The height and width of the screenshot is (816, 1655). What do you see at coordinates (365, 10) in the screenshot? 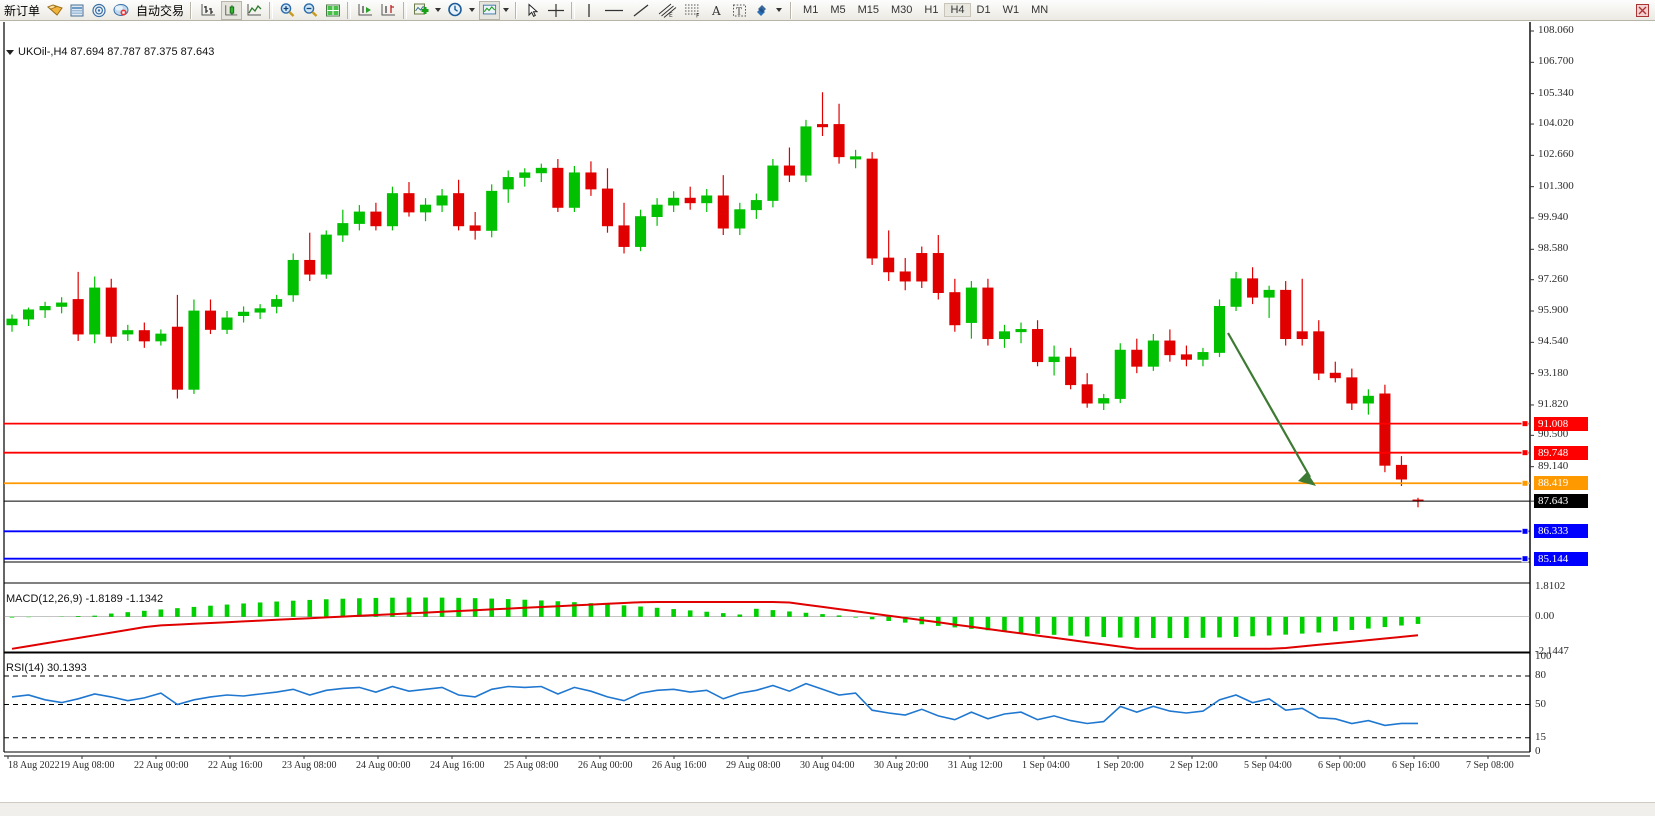
I see `auto-scroll-icon` at bounding box center [365, 10].